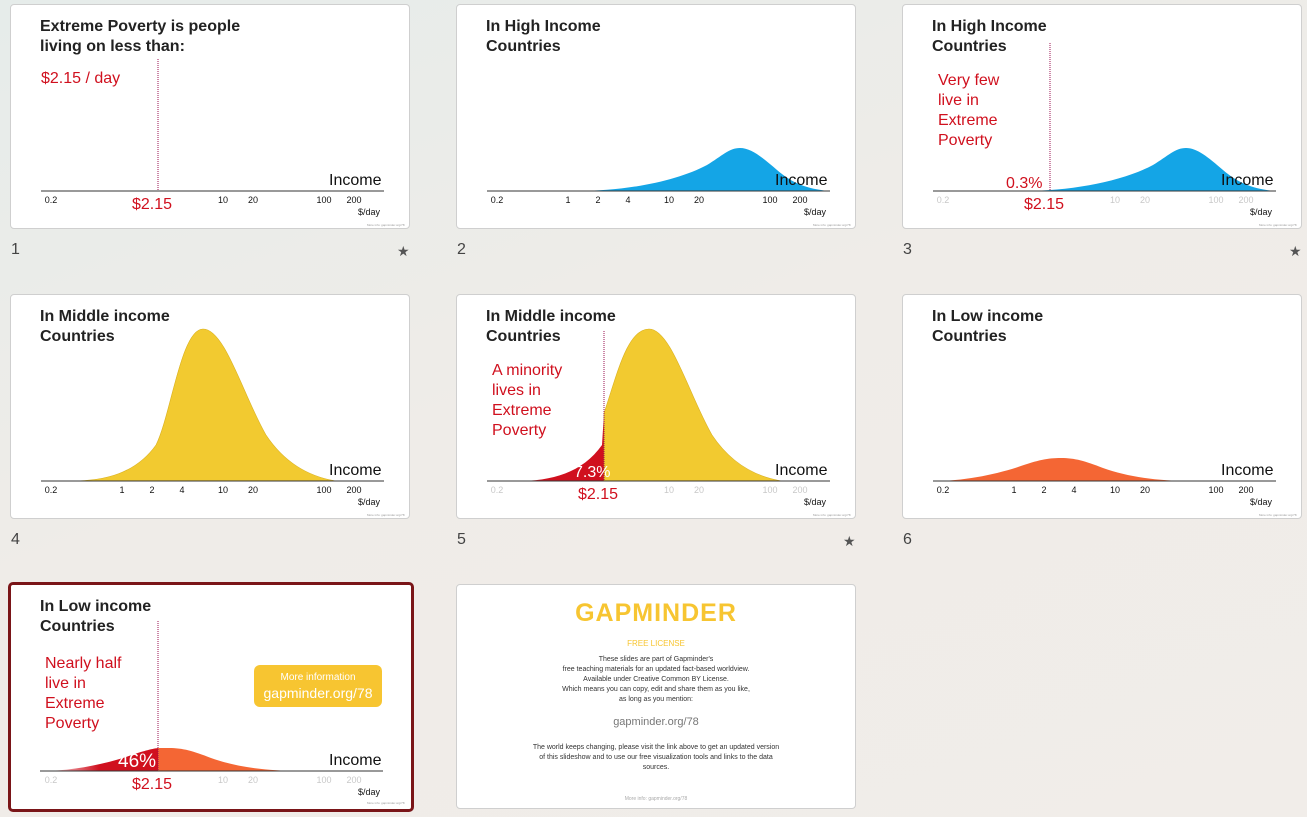  Describe the element at coordinates (656, 722) in the screenshot. I see `license-link: gapminder.org/78` at that location.